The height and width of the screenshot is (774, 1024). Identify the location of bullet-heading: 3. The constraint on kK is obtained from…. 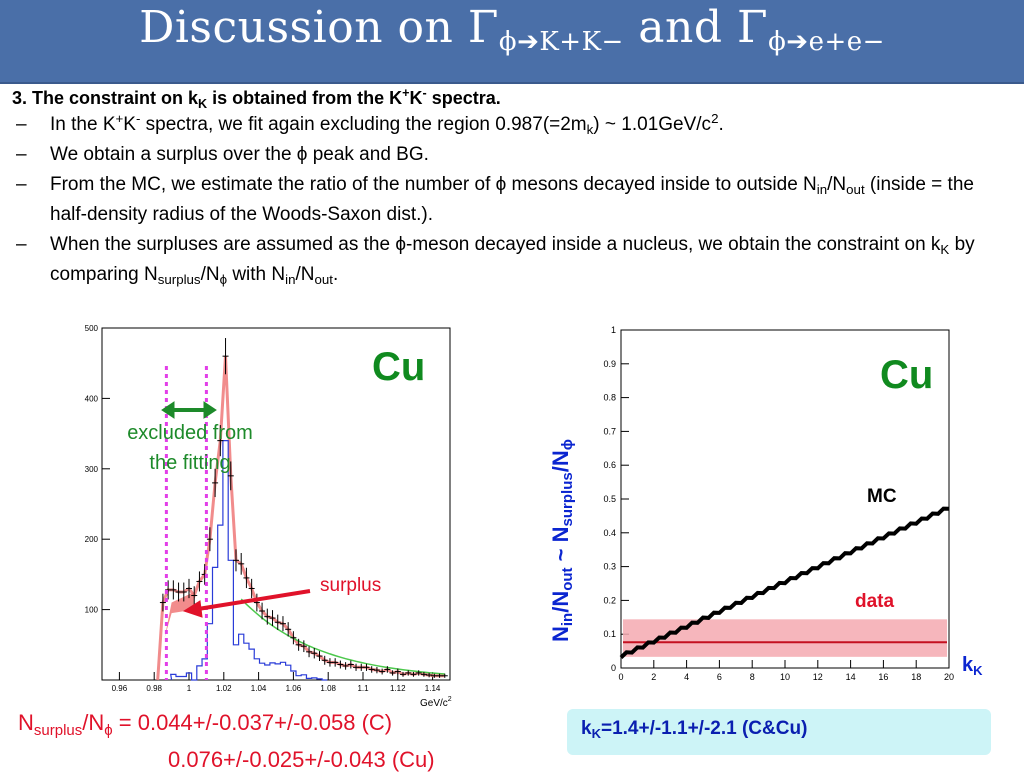
(256, 98).